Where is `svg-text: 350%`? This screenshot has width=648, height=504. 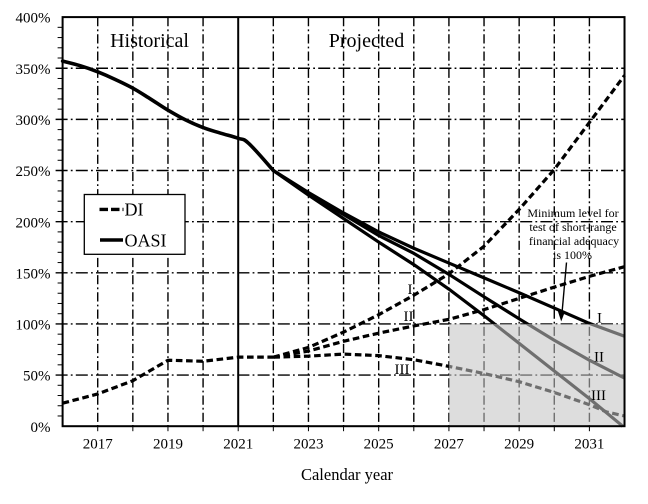
svg-text: 350% is located at coordinates (33, 70).